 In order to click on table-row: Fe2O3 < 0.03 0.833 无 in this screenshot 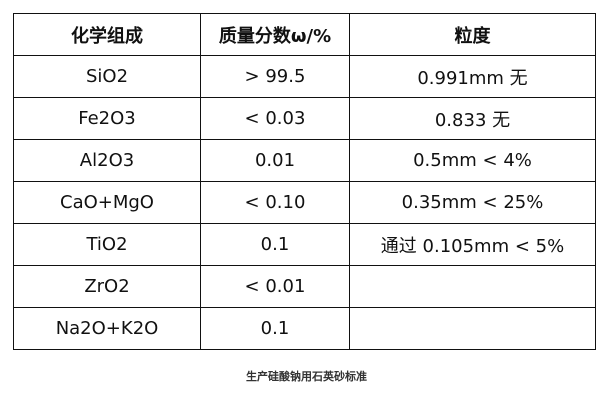, I will do `click(304, 118)`.